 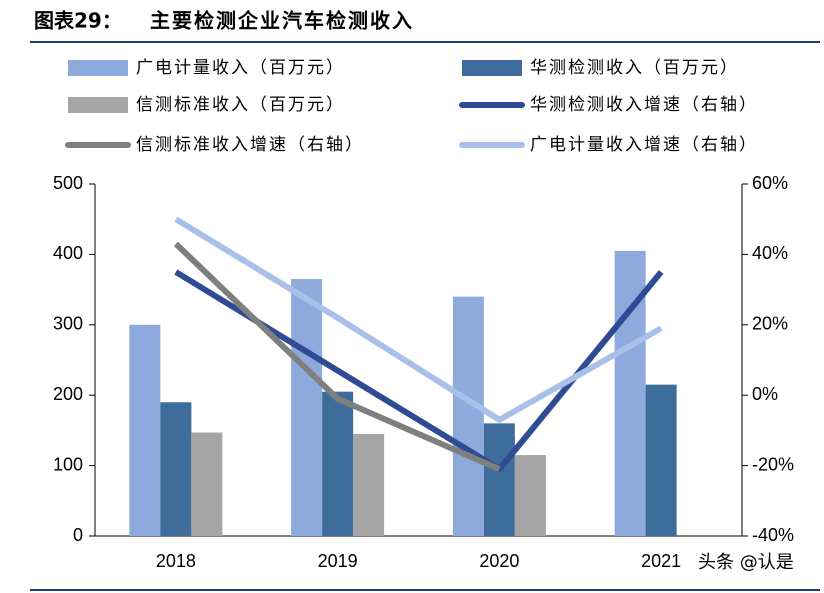 I want to click on x-tick-label: 2019, so click(x=338, y=561).